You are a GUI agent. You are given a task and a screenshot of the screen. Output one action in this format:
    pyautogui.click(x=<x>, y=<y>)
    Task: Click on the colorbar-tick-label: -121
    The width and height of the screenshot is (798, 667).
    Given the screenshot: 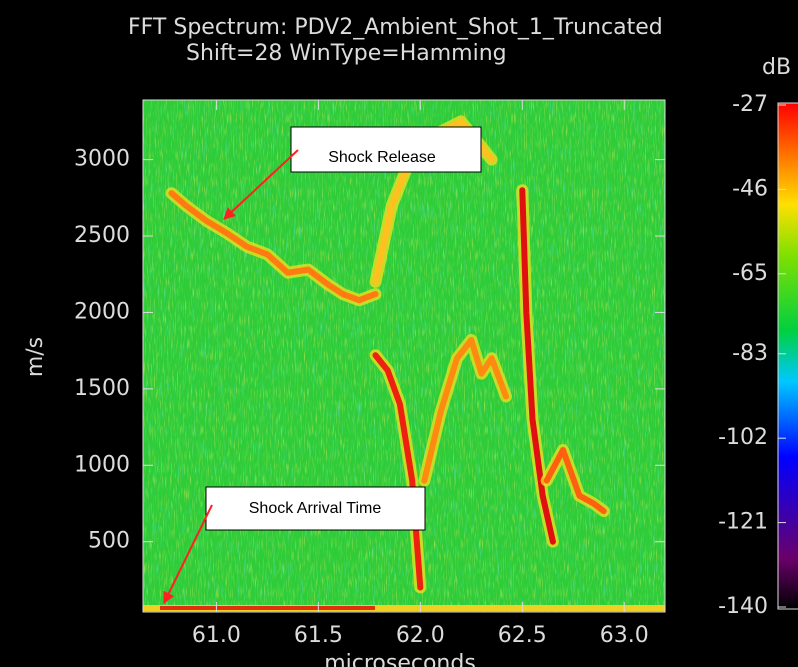 What is the action you would take?
    pyautogui.click(x=743, y=522)
    